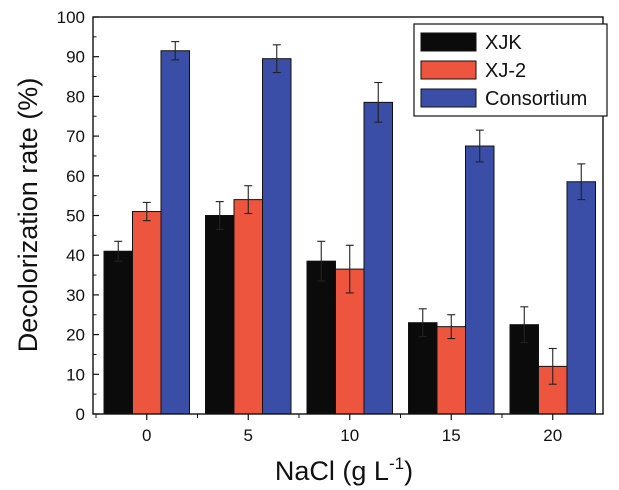 This screenshot has height=490, width=619. I want to click on y-tick-label-70: 70, so click(75, 136).